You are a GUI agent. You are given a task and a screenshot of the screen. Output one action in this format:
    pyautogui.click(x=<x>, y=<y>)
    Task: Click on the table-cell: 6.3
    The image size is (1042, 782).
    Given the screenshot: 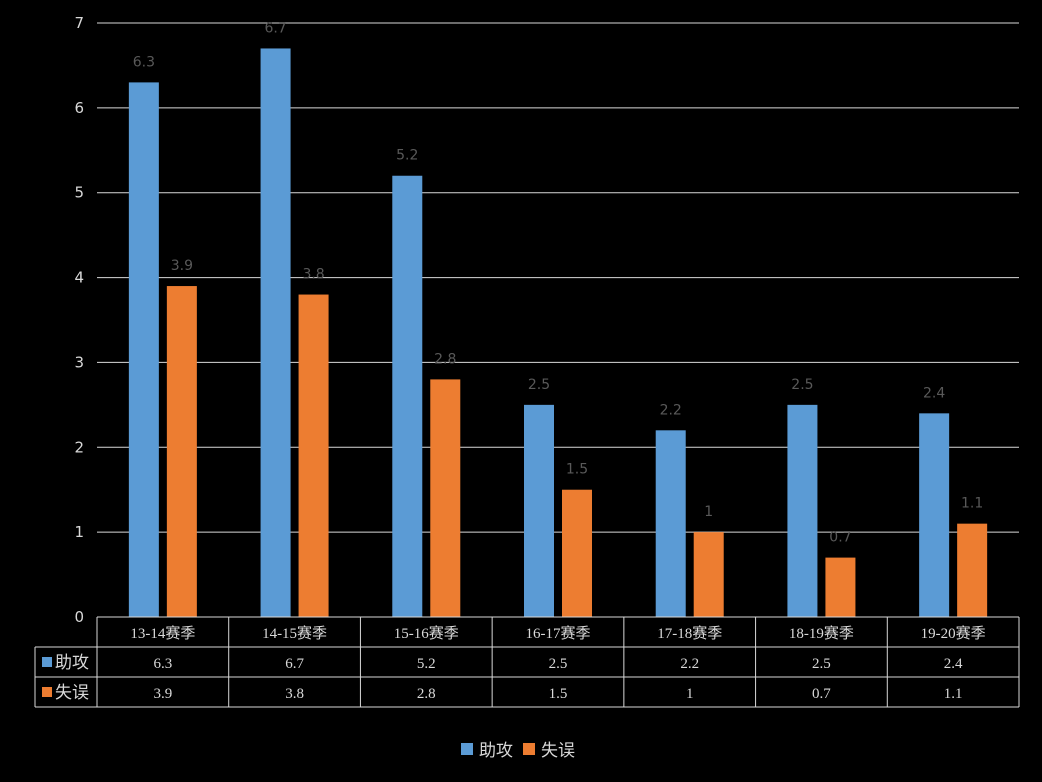 What is the action you would take?
    pyautogui.click(x=162, y=664)
    